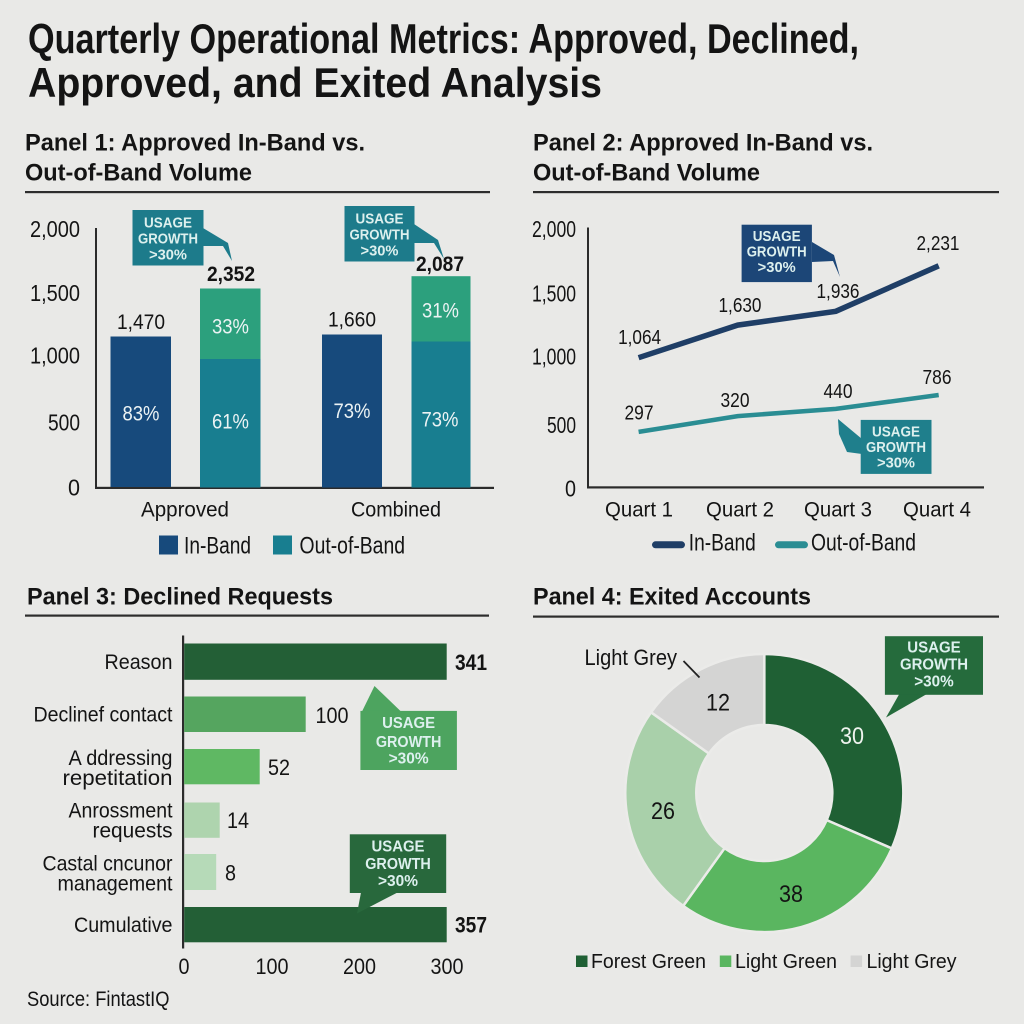  I want to click on svg-text: Forest Green, so click(648, 962).